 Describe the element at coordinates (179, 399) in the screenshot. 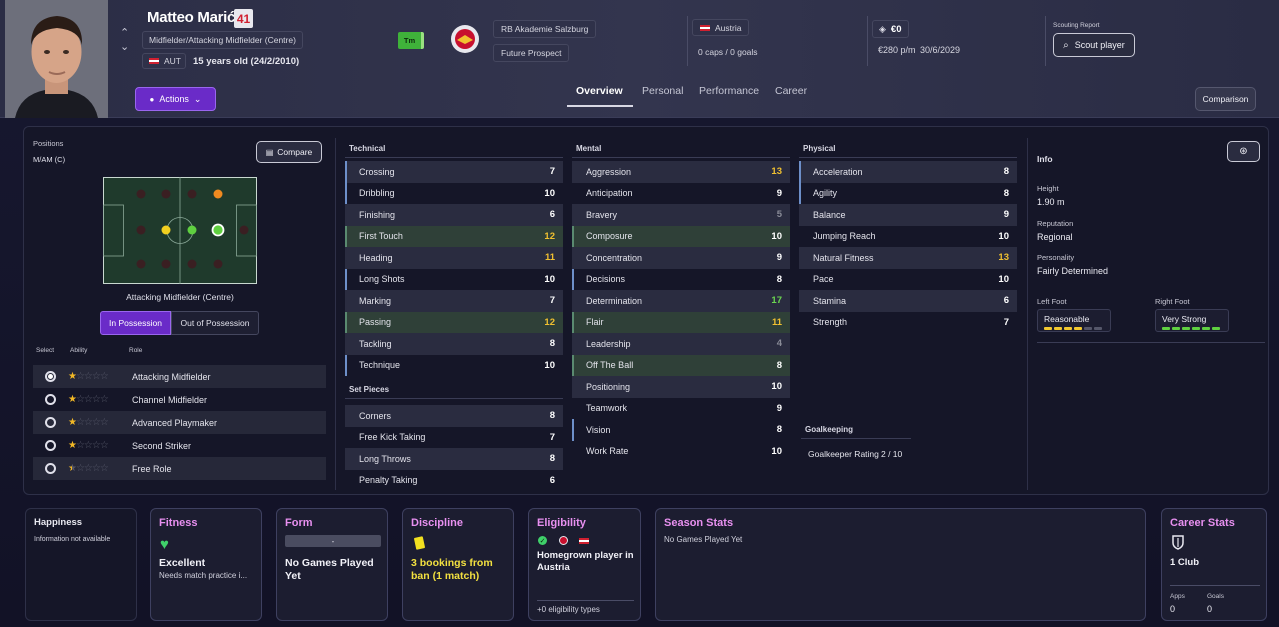

I see `role-row: ★☆☆☆☆ Channel Midfielder` at that location.